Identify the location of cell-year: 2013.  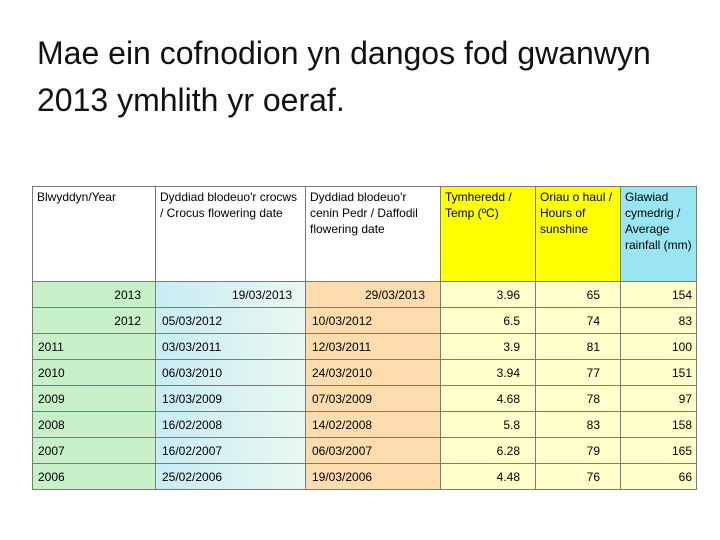
(94, 294).